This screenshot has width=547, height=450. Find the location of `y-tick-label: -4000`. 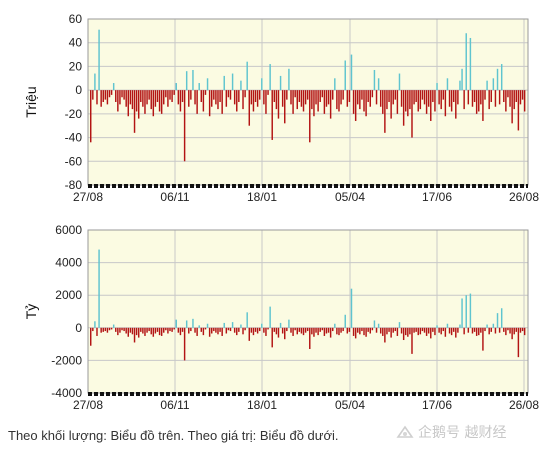

y-tick-label: -4000 is located at coordinates (66, 393).